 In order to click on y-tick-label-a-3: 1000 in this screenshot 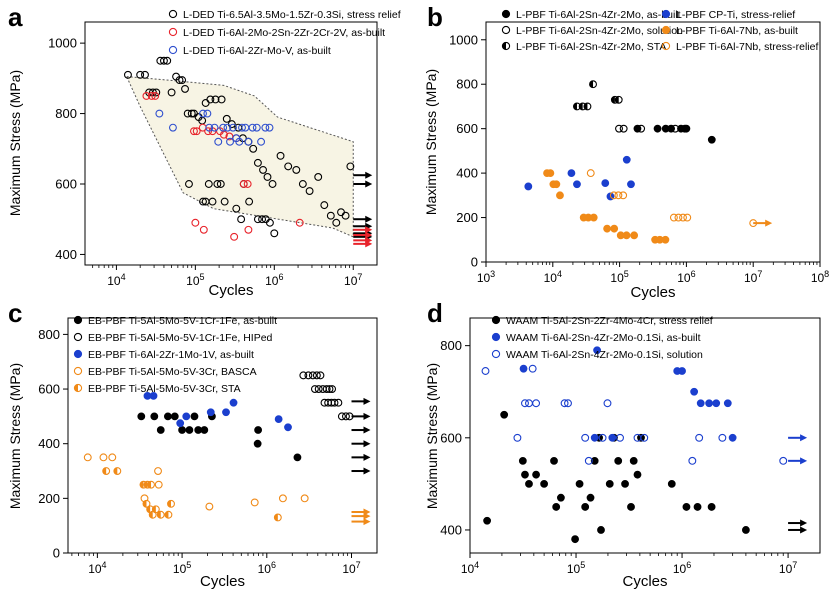, I will do `click(62, 43)`.